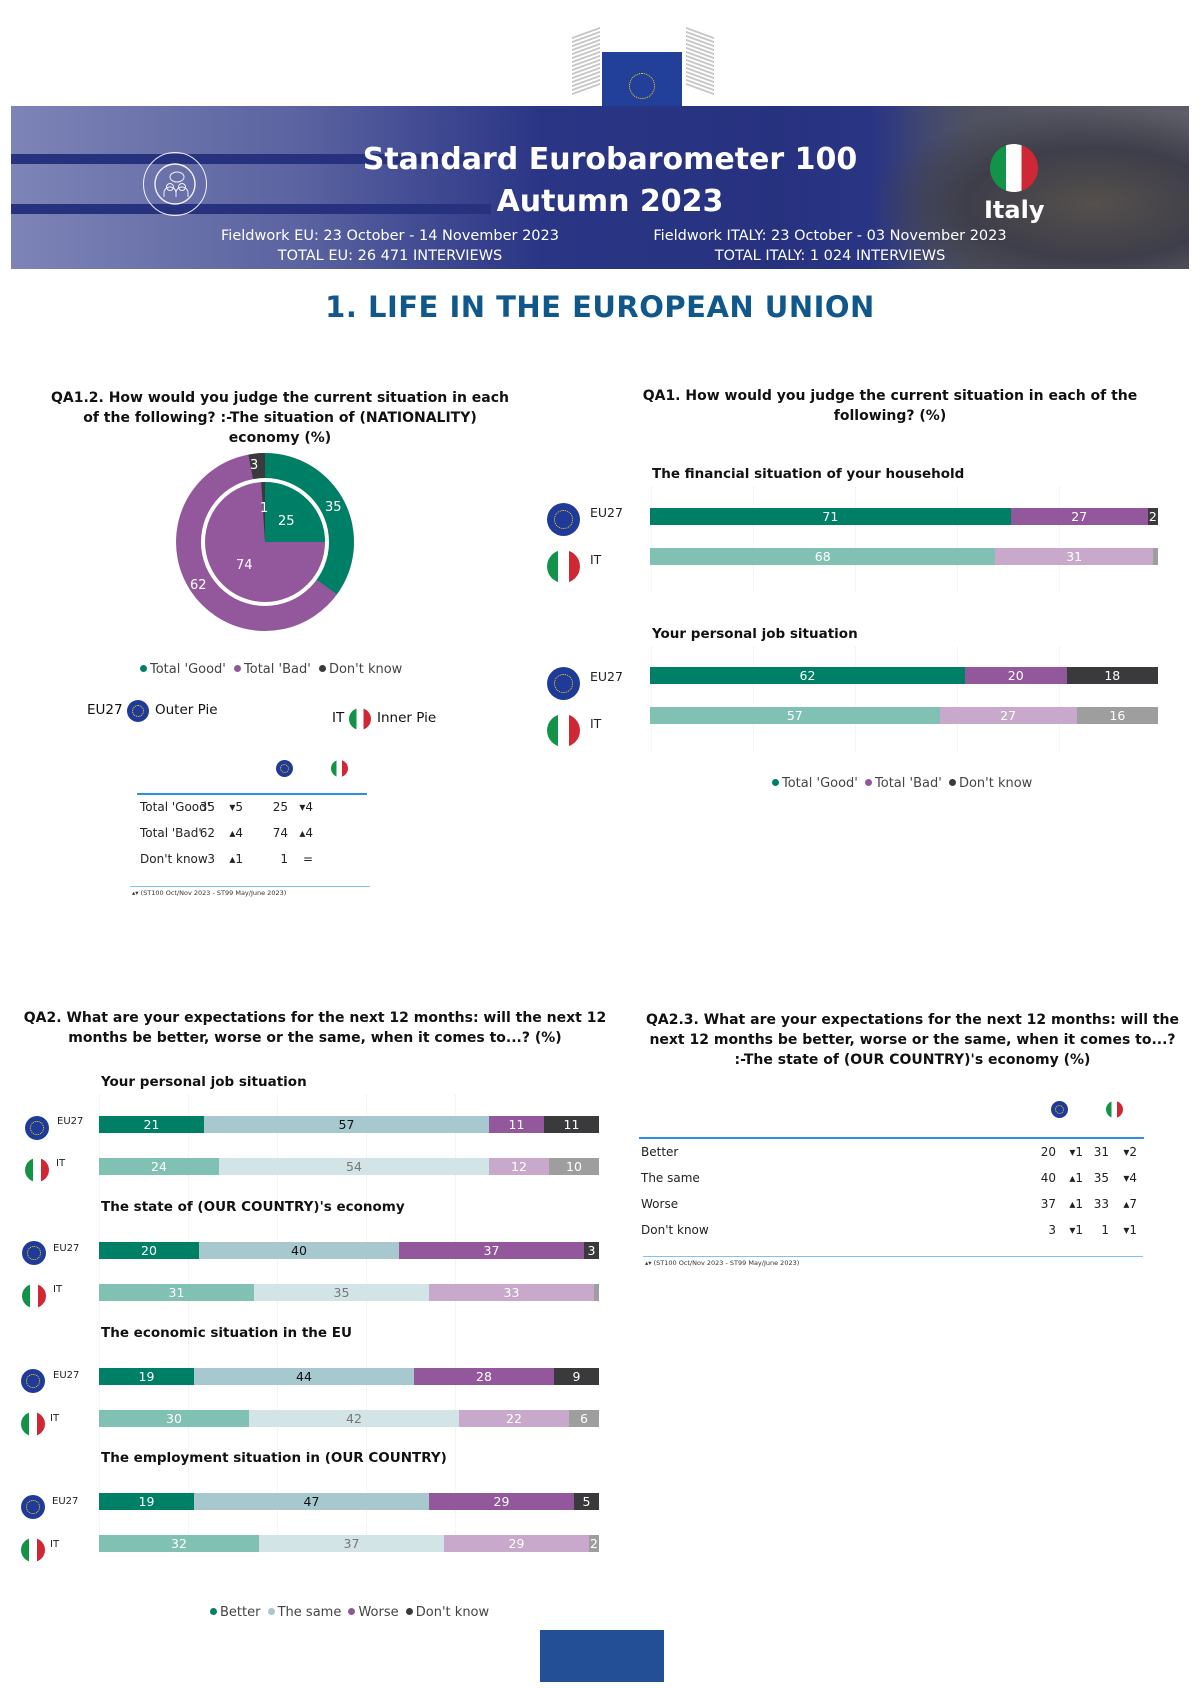 This screenshot has height=1688, width=1200. I want to click on eu-label: EU27, so click(105, 710).